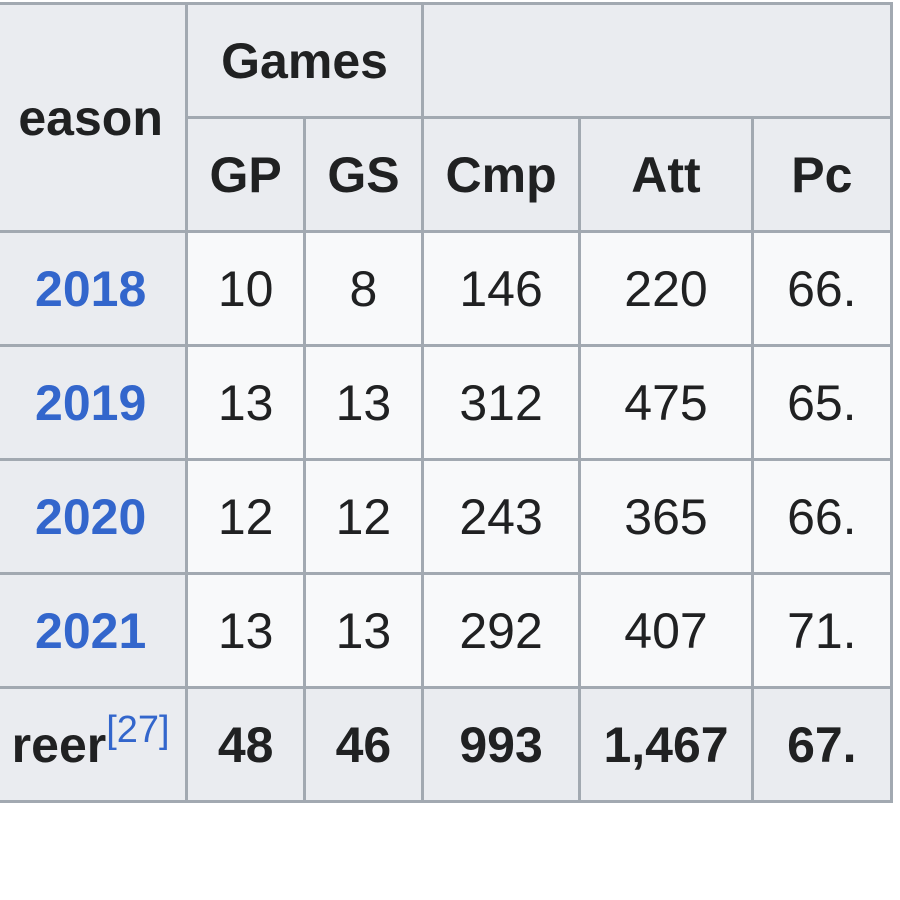 The height and width of the screenshot is (900, 900). I want to click on season-link-2020: 2020, so click(91, 516).